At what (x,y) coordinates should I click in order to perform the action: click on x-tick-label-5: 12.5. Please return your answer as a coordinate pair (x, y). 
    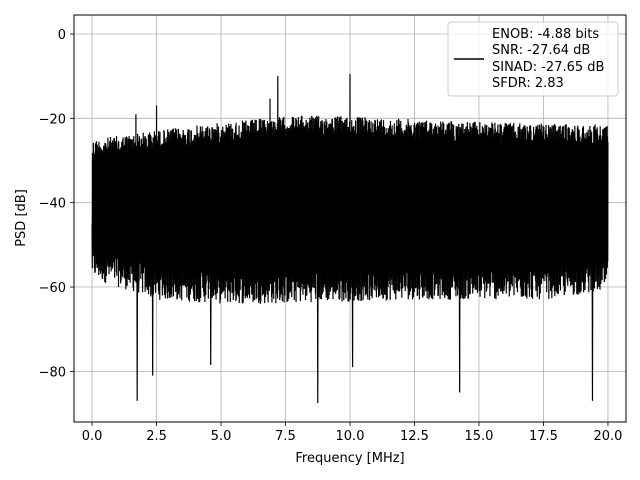
    Looking at the image, I should click on (414, 436).